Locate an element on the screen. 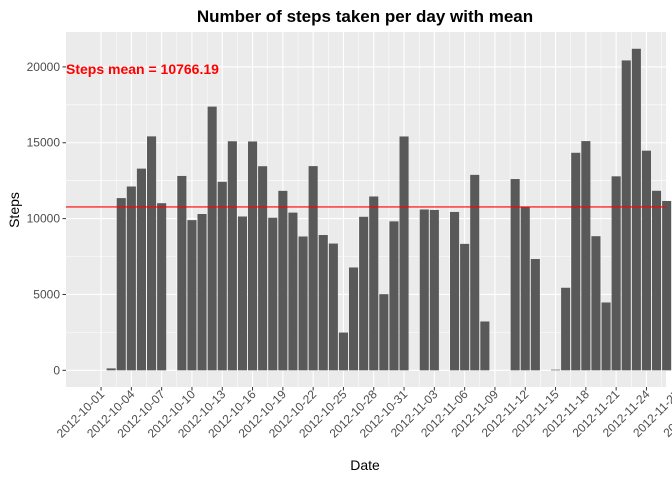 This screenshot has height=480, width=672. y-tick-label: 15000 is located at coordinates (44, 143).